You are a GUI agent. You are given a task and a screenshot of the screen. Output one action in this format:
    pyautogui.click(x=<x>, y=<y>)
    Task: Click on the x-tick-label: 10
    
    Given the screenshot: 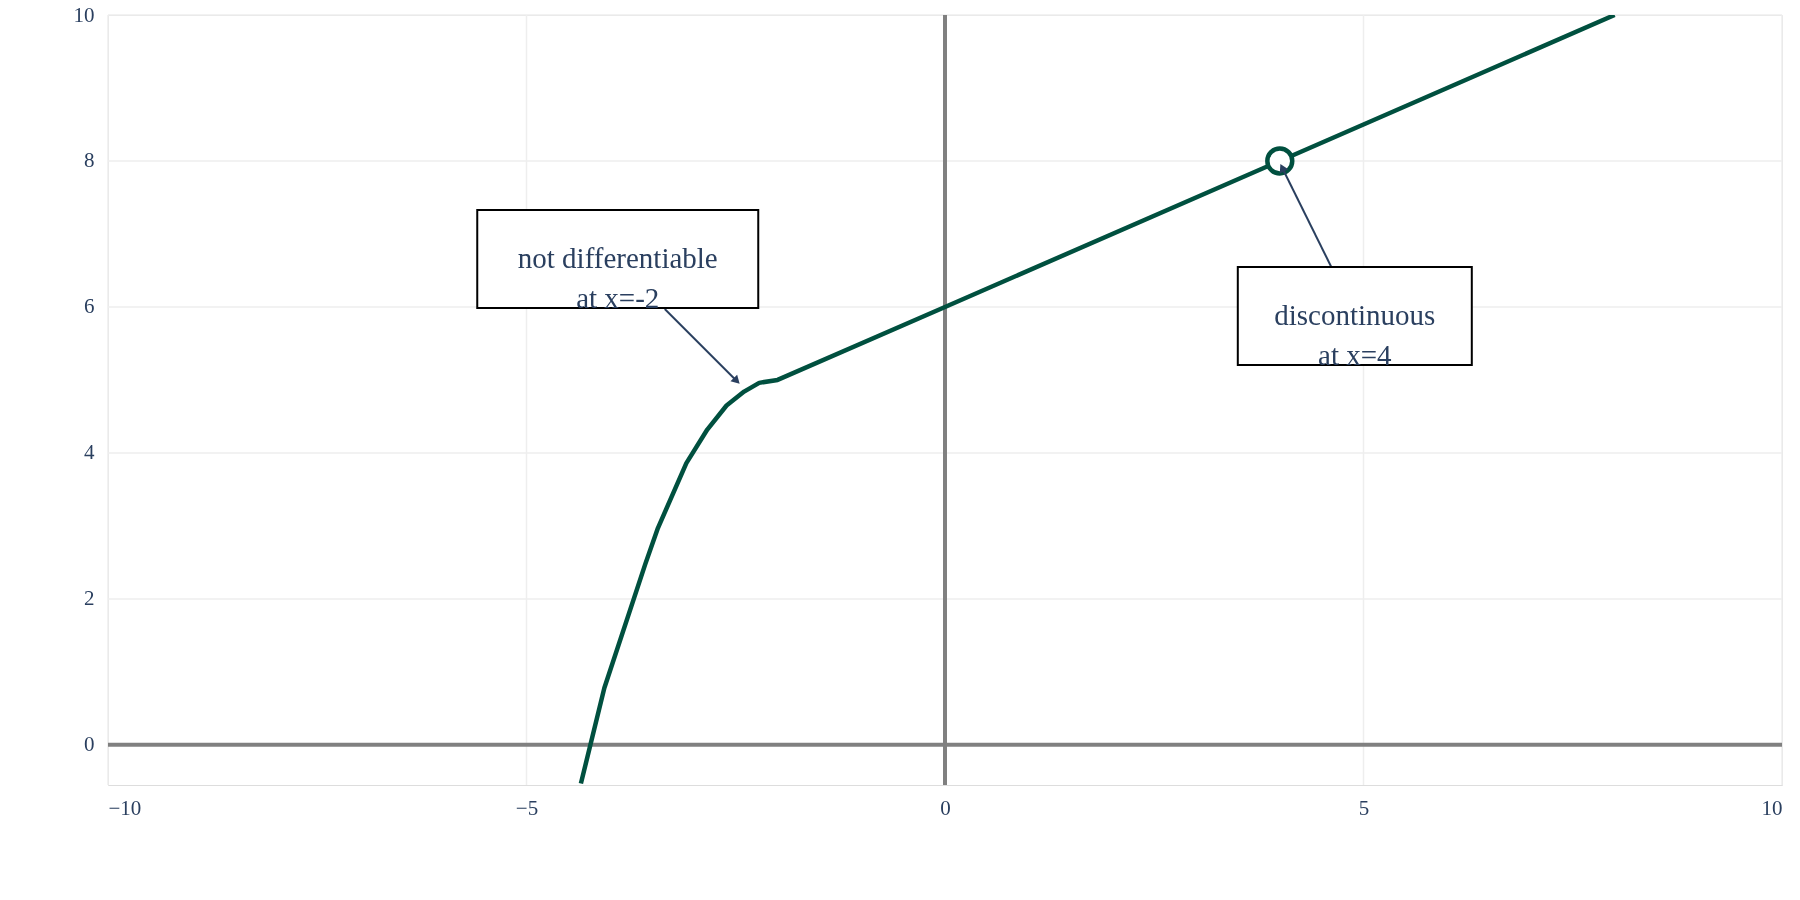 What is the action you would take?
    pyautogui.click(x=1772, y=807)
    